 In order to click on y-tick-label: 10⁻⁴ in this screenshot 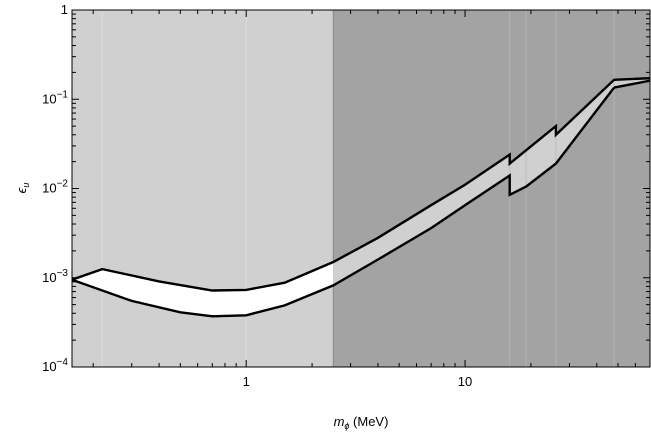, I will do `click(55, 365)`.